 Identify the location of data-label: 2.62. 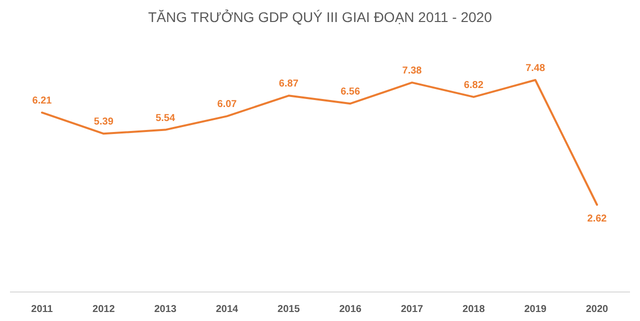
(597, 219).